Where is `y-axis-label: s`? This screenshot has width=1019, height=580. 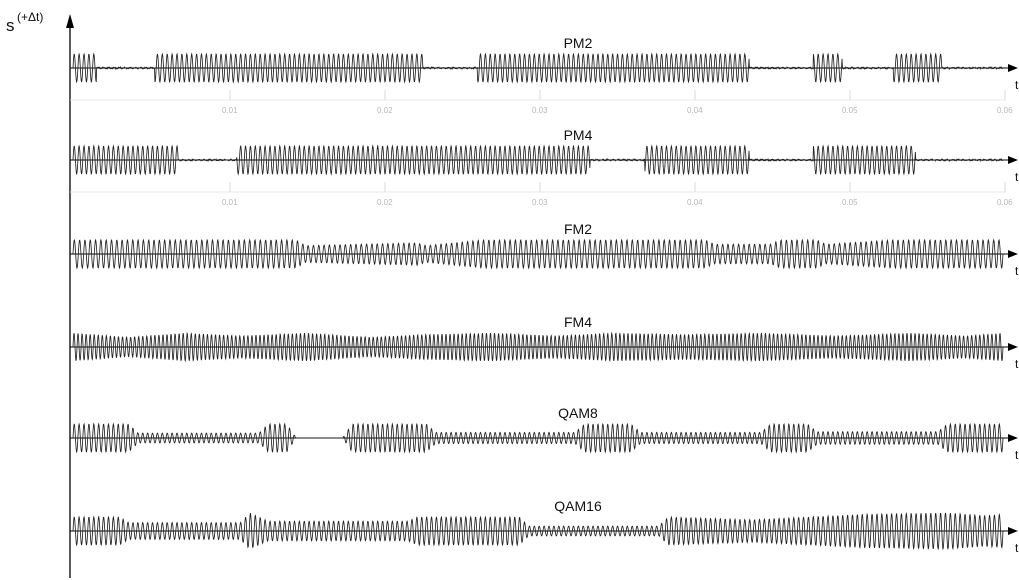 y-axis-label: s is located at coordinates (10, 25).